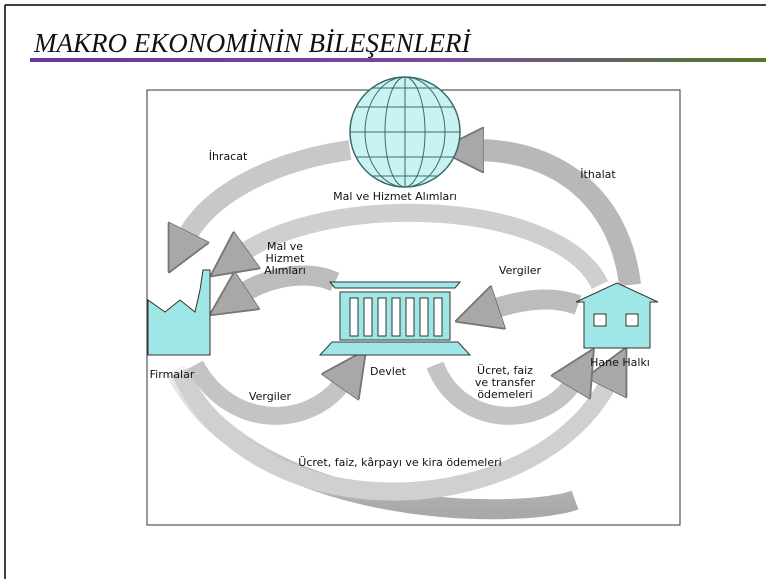 The image size is (766, 579). I want to click on government-icon, so click(395, 318).